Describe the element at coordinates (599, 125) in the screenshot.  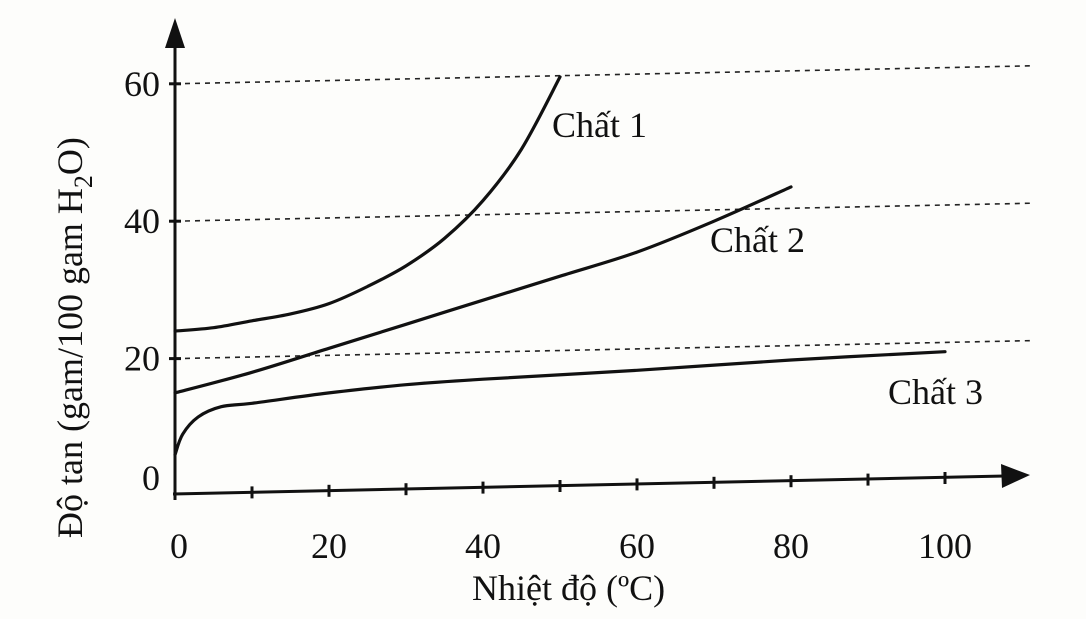
I see `series-label-chat-1: Chất 1` at that location.